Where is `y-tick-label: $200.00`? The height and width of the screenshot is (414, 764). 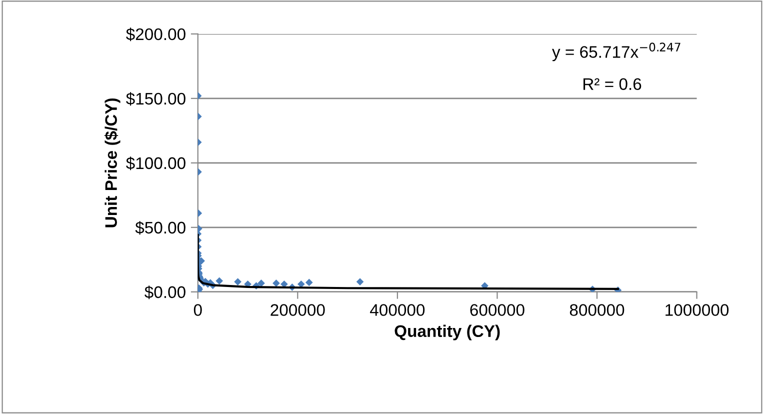
y-tick-label: $200.00 is located at coordinates (156, 35).